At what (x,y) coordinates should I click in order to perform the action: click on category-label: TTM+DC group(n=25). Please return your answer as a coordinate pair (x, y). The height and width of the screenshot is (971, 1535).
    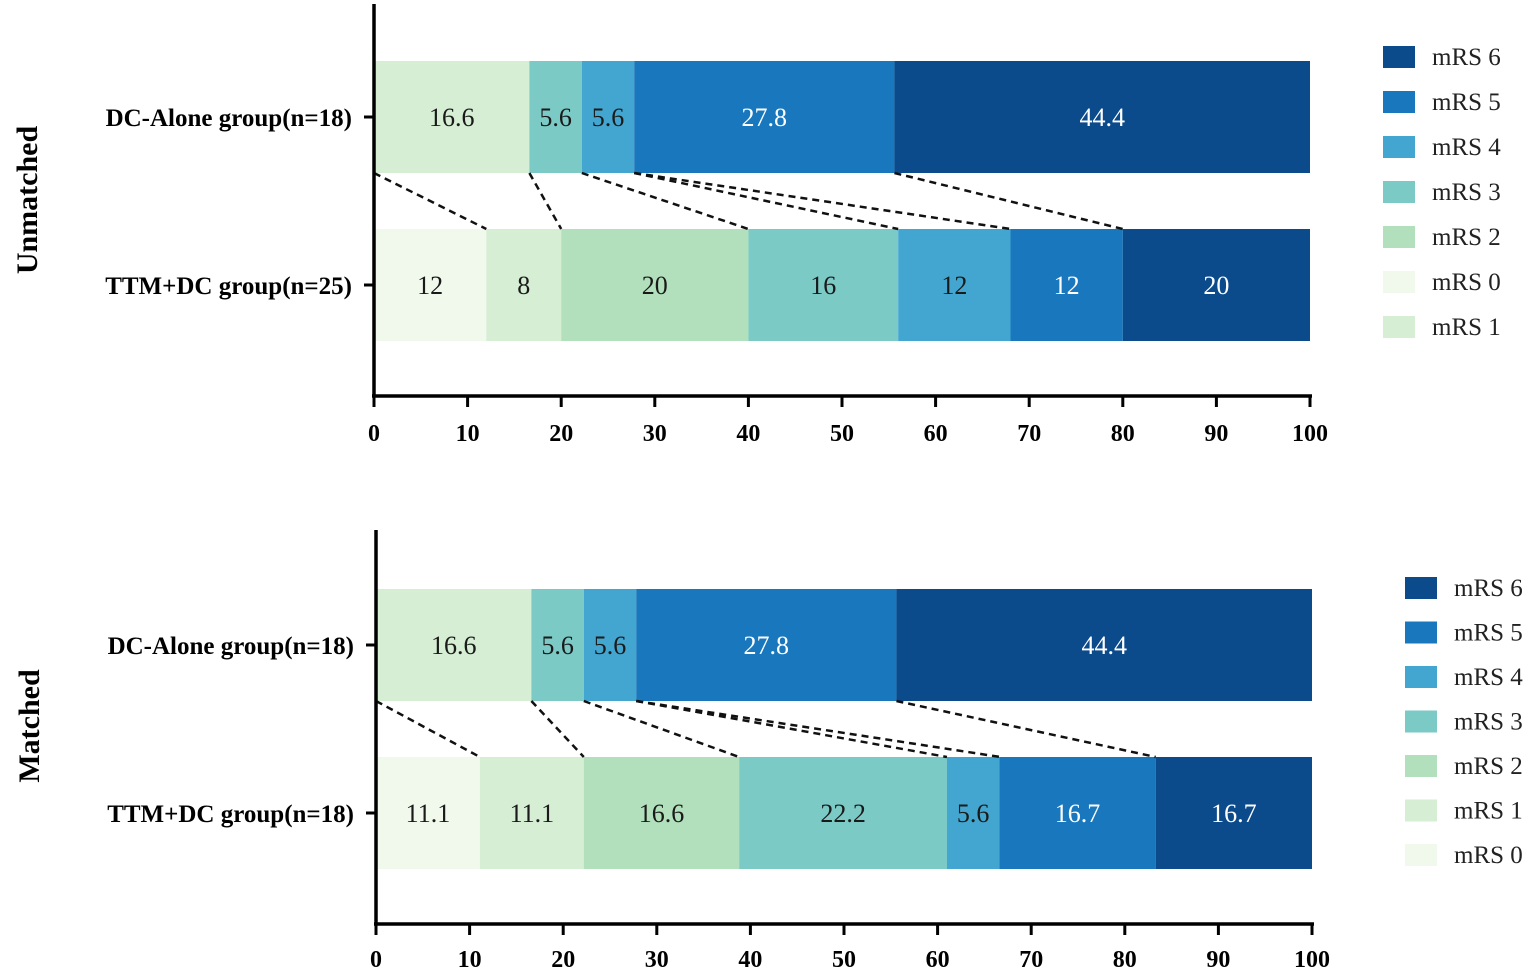
    Looking at the image, I should click on (228, 286).